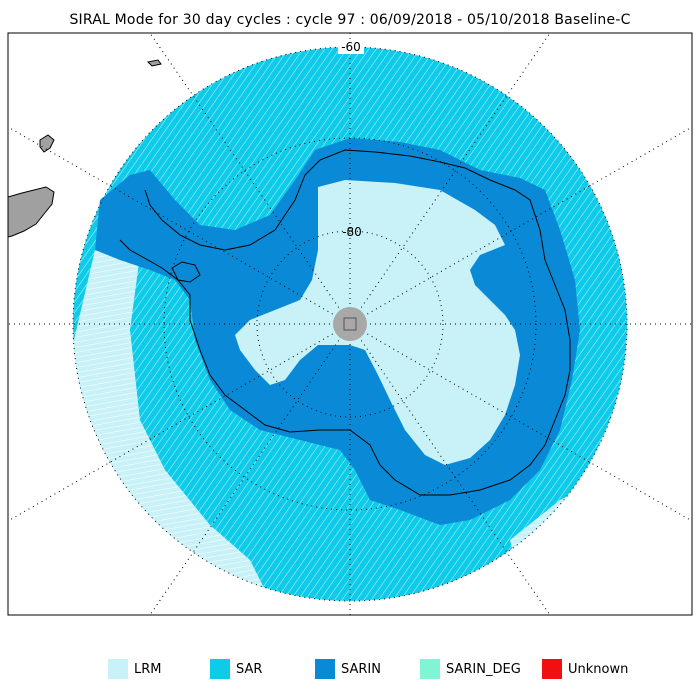  Describe the element at coordinates (552, 669) in the screenshot. I see `legend-swatch-unknown` at that location.